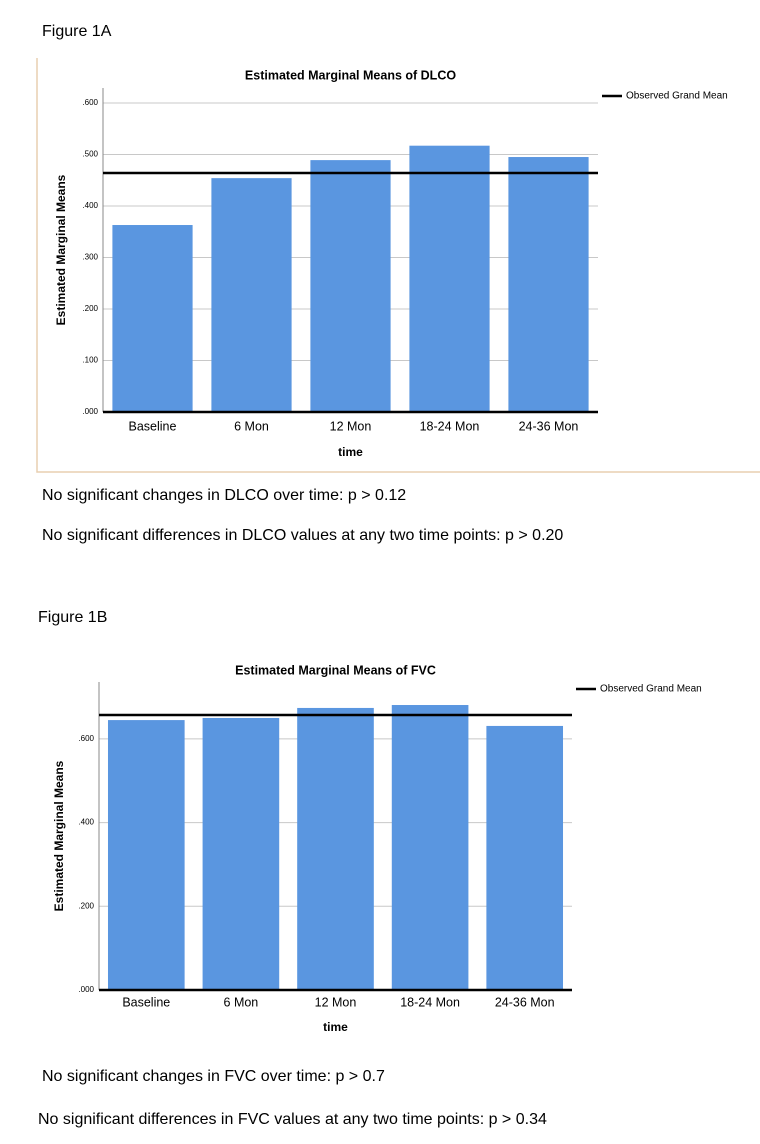  I want to click on chart-title: Estimated Marginal Means of FVC, so click(335, 670).